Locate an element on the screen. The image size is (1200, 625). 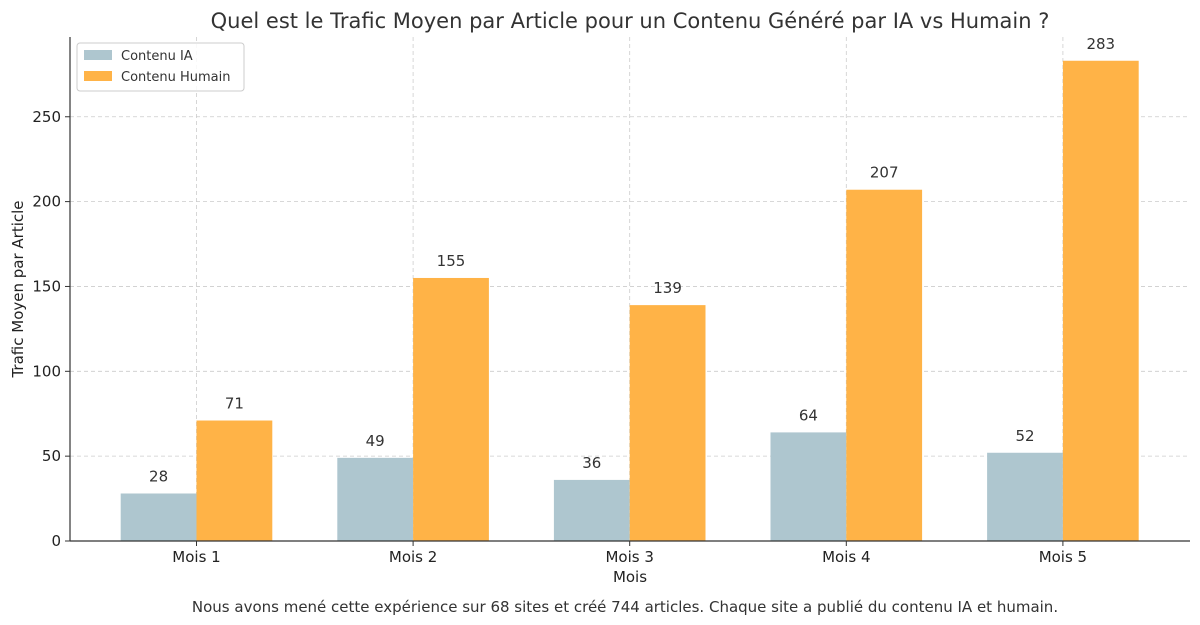
bar-value-label: 36 is located at coordinates (591, 463).